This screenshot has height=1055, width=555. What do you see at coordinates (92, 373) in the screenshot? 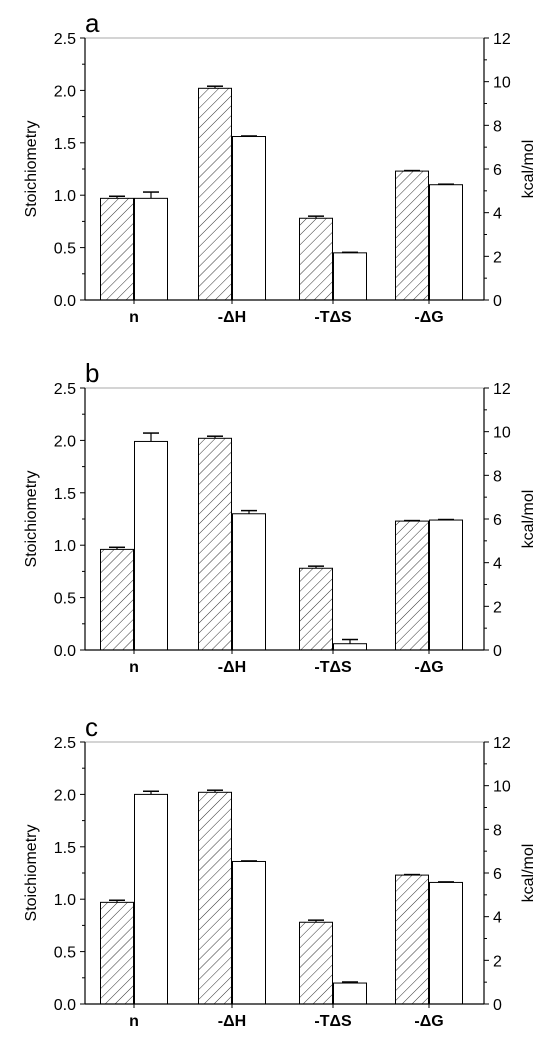
I see `panel-label: b` at bounding box center [92, 373].